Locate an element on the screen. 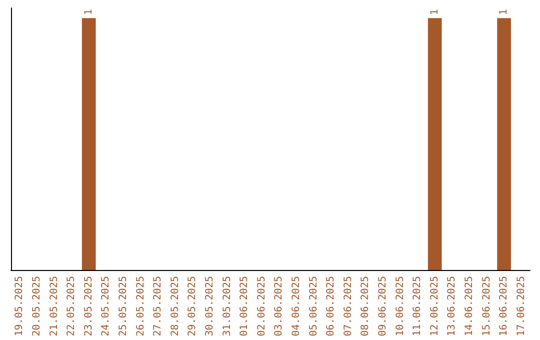  x-tick-label: 05.06.2025 is located at coordinates (314, 306).